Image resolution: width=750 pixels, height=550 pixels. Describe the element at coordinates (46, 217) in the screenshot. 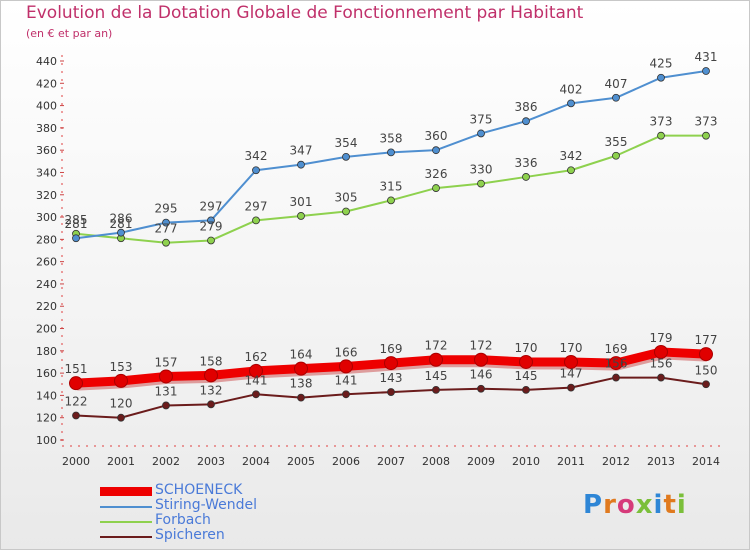

I see `y-tick-label: 300` at that location.